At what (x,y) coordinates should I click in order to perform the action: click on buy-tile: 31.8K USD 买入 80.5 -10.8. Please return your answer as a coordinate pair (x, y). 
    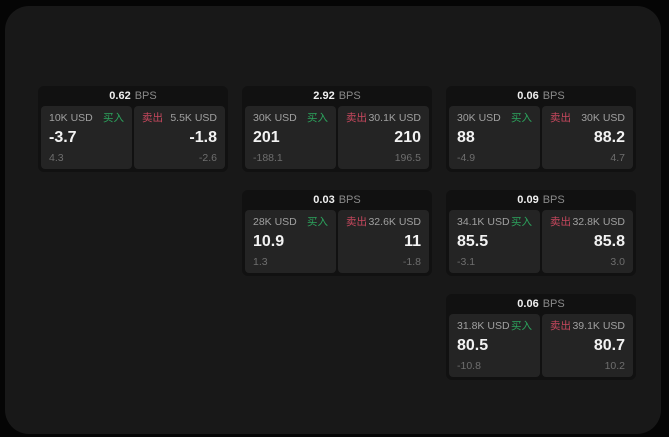
    Looking at the image, I should click on (494, 345).